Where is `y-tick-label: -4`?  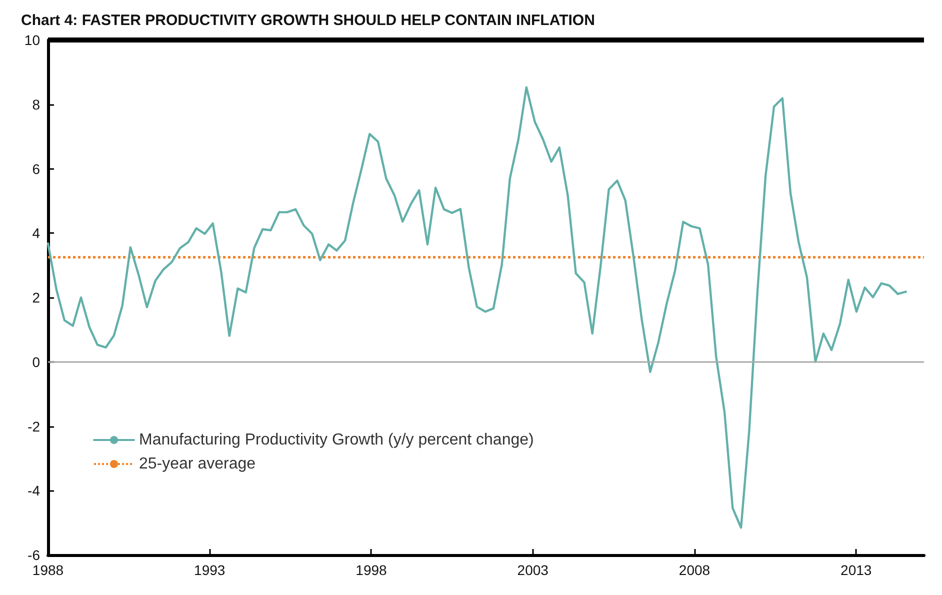 y-tick-label: -4 is located at coordinates (34, 490).